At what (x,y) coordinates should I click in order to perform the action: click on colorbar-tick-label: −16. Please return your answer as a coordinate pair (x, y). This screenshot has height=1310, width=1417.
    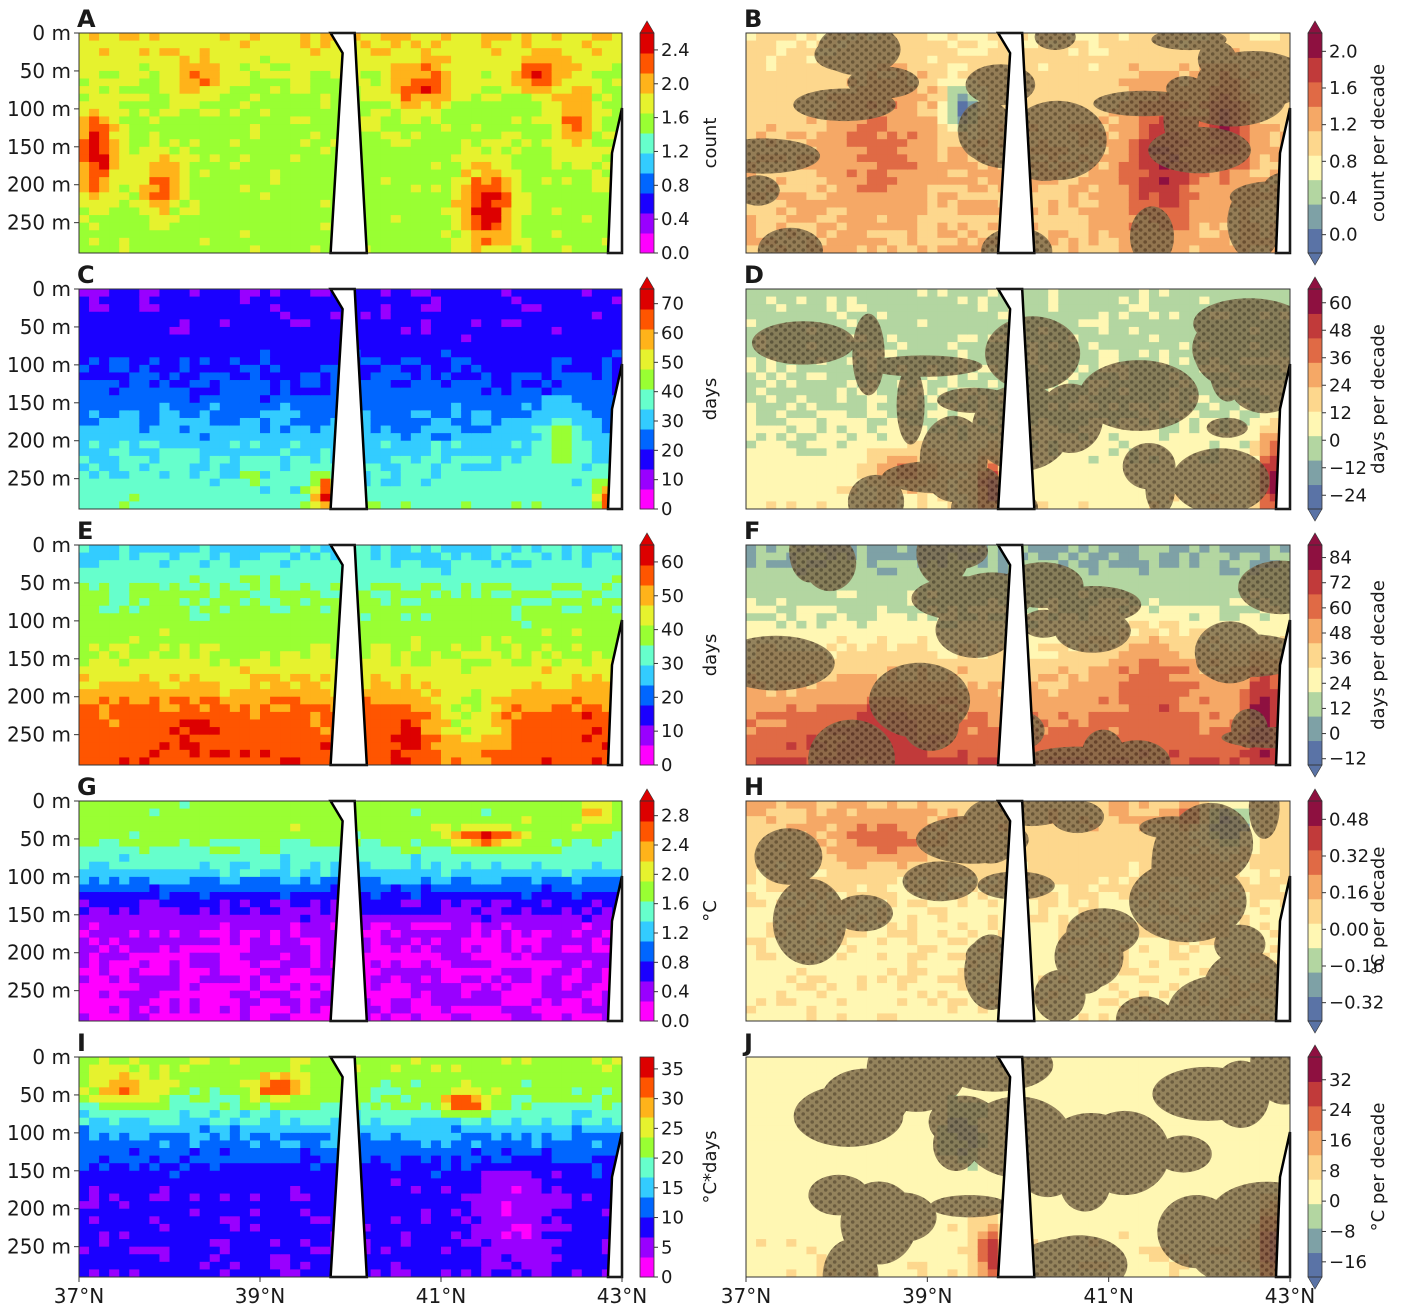
    Looking at the image, I should click on (1348, 1262).